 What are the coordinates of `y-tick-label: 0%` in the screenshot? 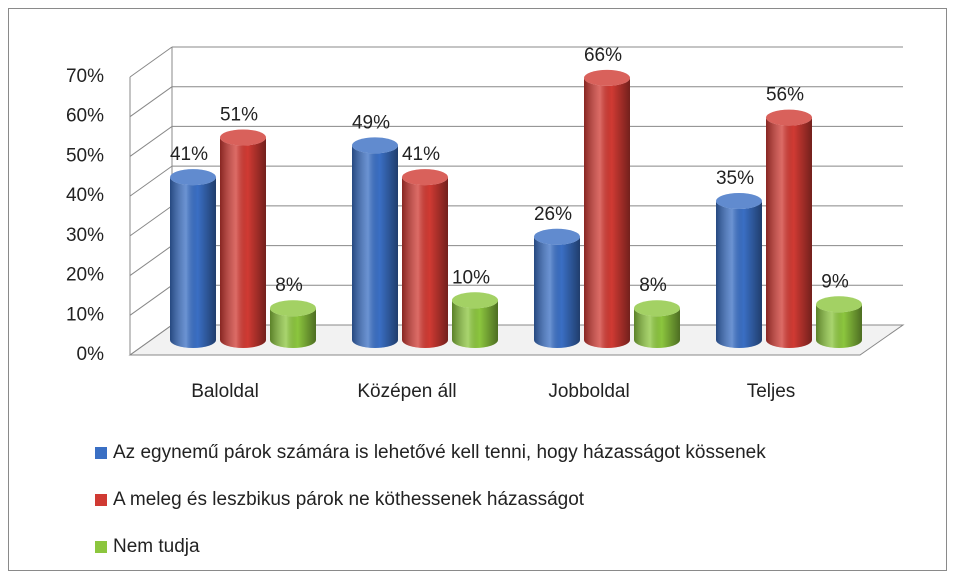 It's located at (91, 354).